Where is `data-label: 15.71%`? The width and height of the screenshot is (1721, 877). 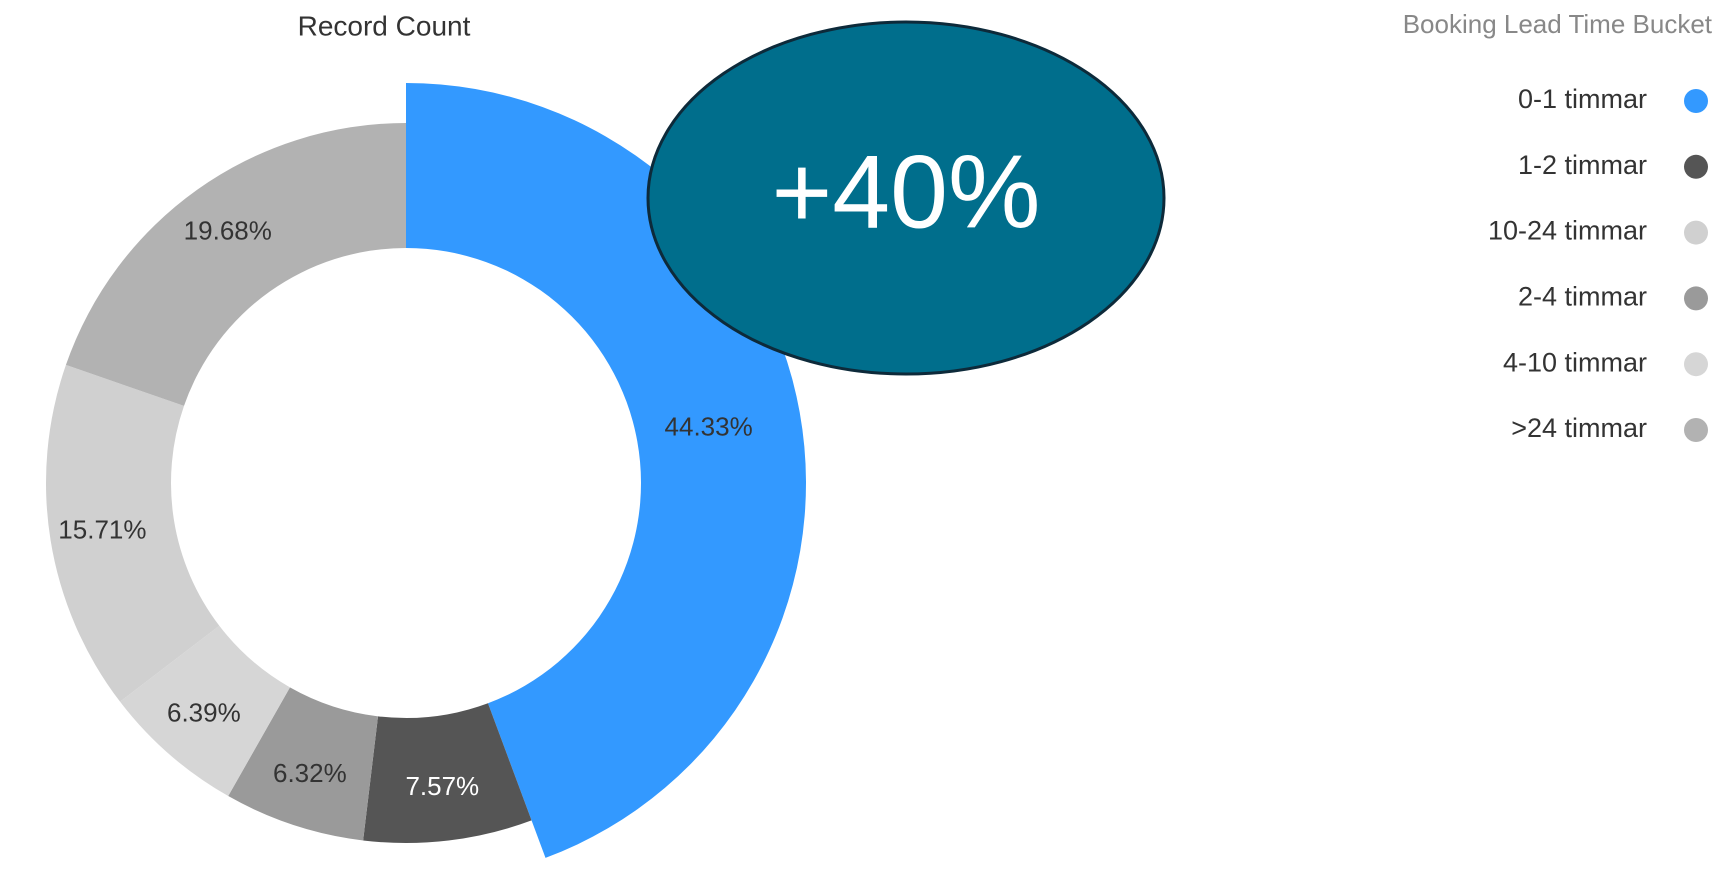 data-label: 15.71% is located at coordinates (102, 530).